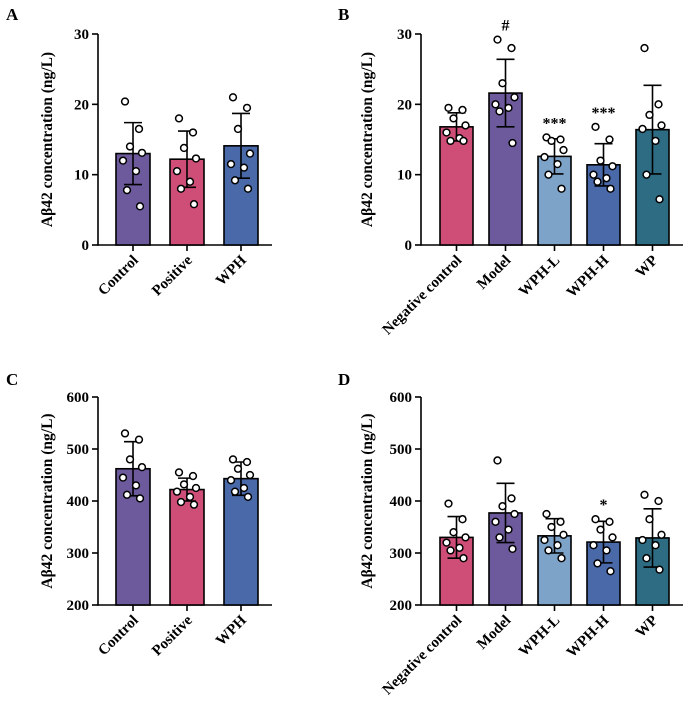 The image size is (697, 715). What do you see at coordinates (343, 14) in the screenshot?
I see `panel-letter: B` at bounding box center [343, 14].